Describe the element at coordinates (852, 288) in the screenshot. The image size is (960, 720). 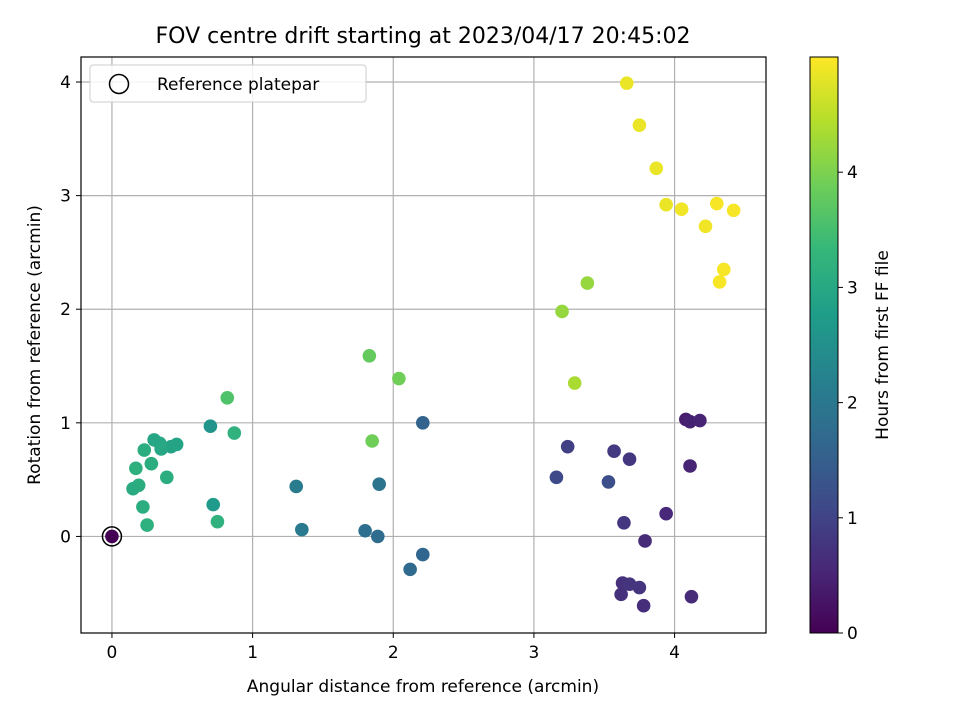
I see `colorbar-tick-label: 3` at that location.